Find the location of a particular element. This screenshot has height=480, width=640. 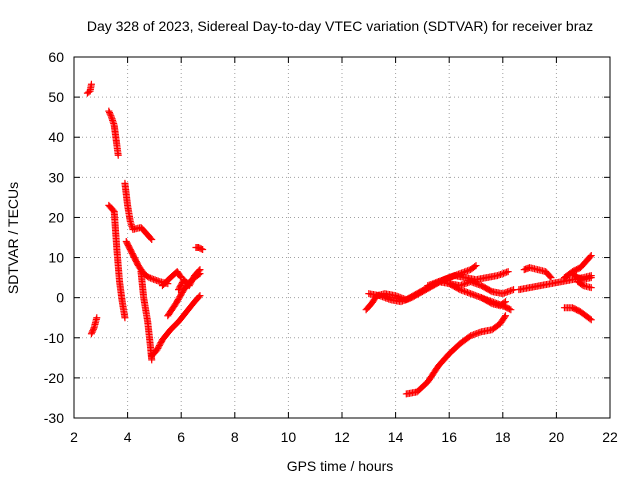

y-tick-label: -20 is located at coordinates (54, 378).